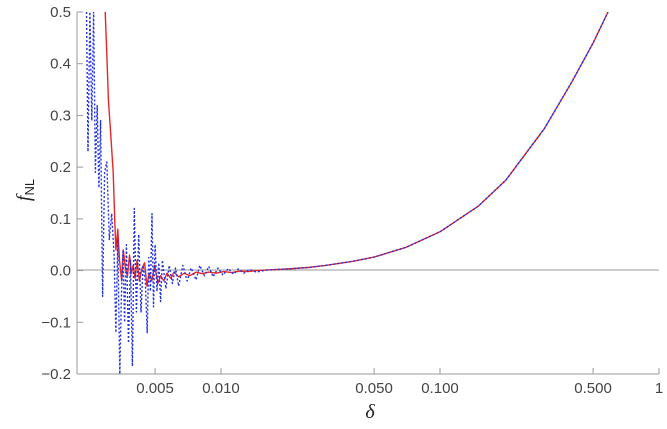 The image size is (667, 429). Describe the element at coordinates (60, 219) in the screenshot. I see `y-tick-label: 0.1` at that location.